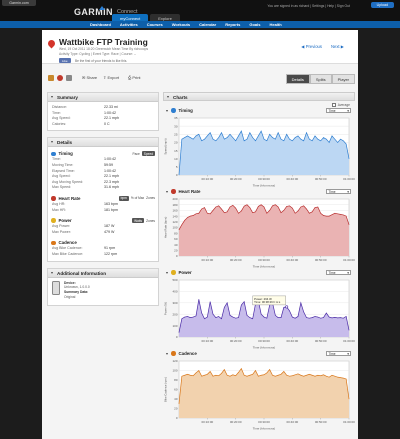 This screenshot has height=439, width=400. What do you see at coordinates (60, 78) in the screenshot?
I see `delete-icon` at bounding box center [60, 78].